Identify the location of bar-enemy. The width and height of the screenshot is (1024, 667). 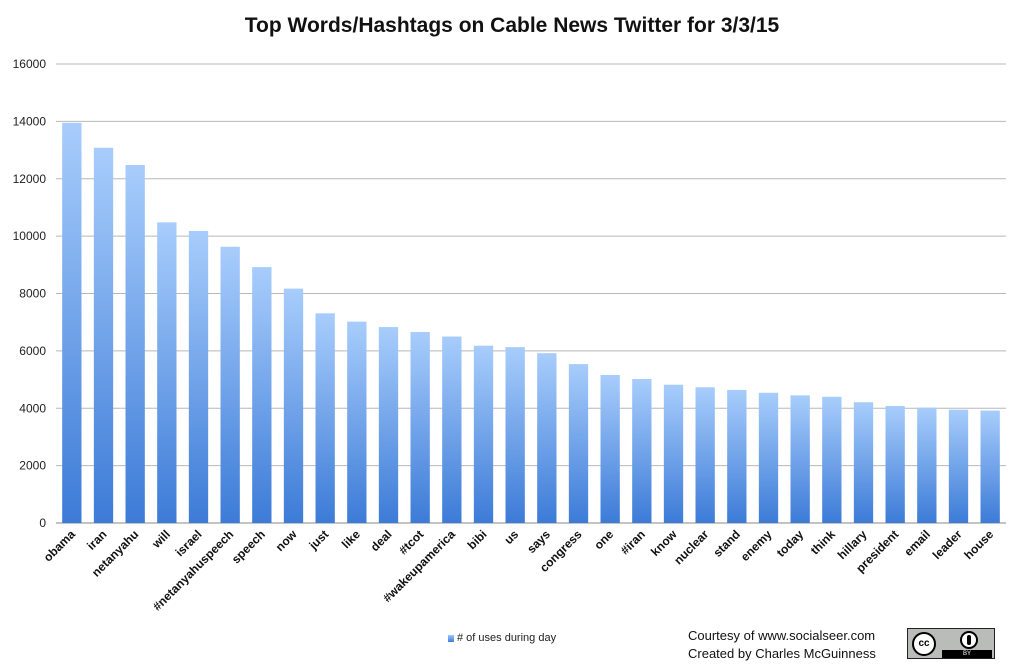
(768, 457).